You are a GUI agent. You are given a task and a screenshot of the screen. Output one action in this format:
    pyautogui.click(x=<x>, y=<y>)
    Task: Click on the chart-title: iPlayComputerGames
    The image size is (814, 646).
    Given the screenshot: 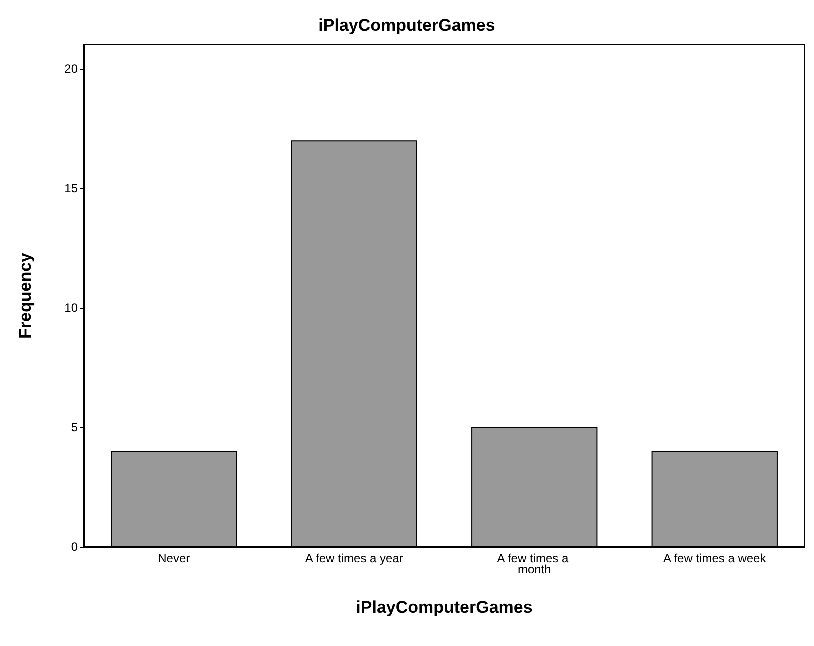 What is the action you would take?
    pyautogui.click(x=407, y=25)
    